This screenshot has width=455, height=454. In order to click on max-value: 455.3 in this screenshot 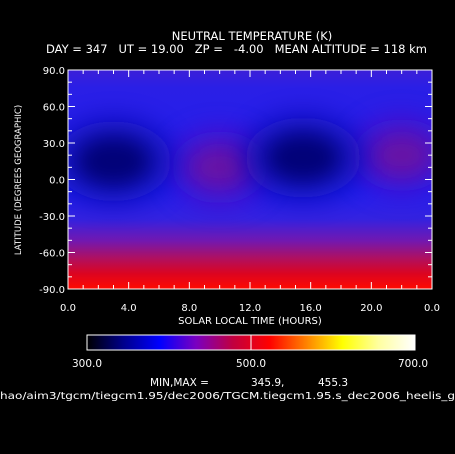, I will do `click(333, 383)`.